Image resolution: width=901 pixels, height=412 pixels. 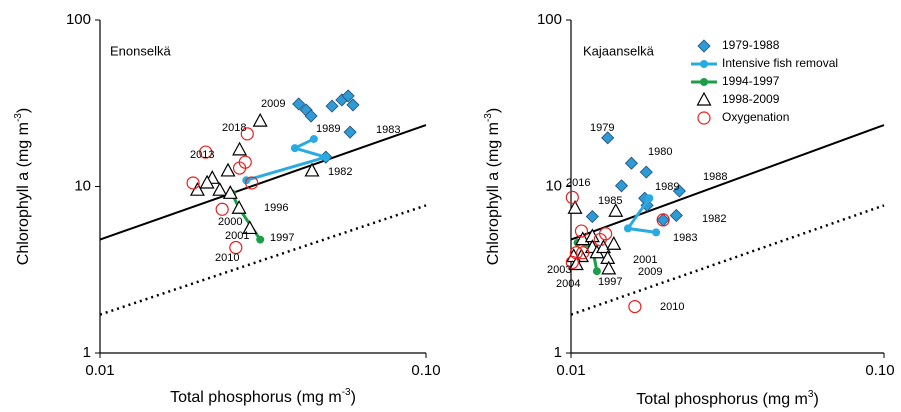 What do you see at coordinates (751, 81) in the screenshot?
I see `legend-label: 1994-1997` at bounding box center [751, 81].